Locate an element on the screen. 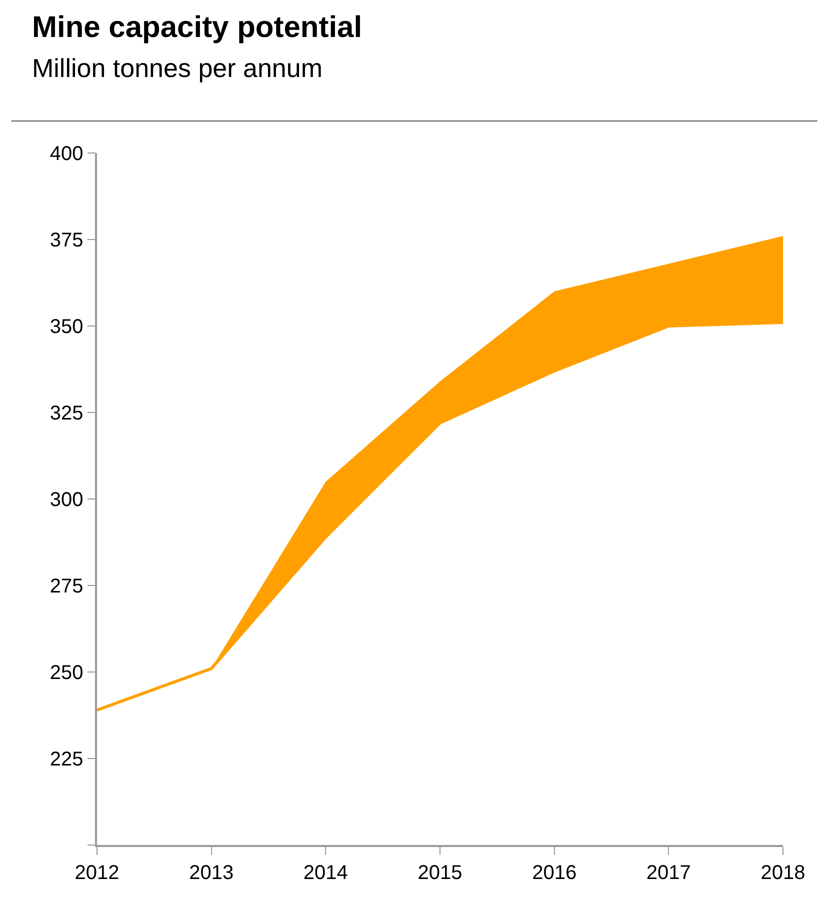 This screenshot has width=827, height=909. y-tick-label: 225 is located at coordinates (67, 759).